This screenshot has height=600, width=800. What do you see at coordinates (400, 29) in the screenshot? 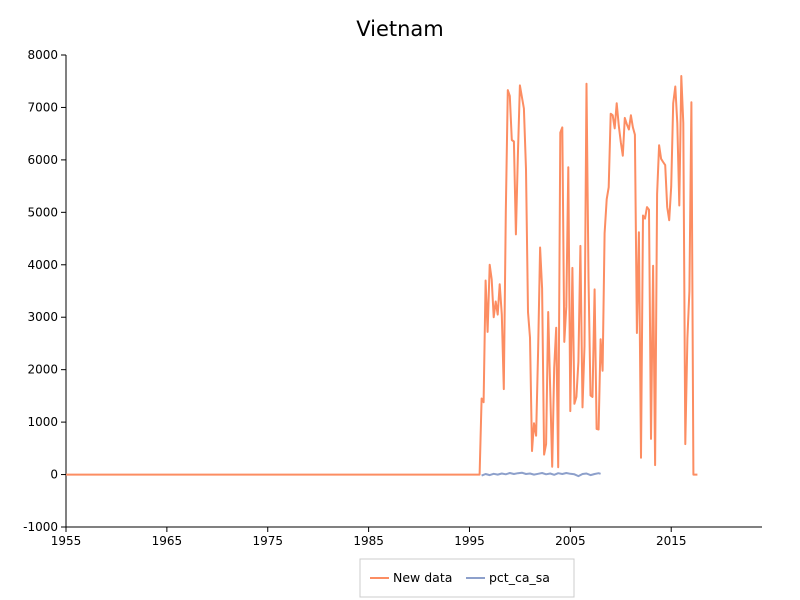
I see `chart-title: Vietnam` at bounding box center [400, 29].